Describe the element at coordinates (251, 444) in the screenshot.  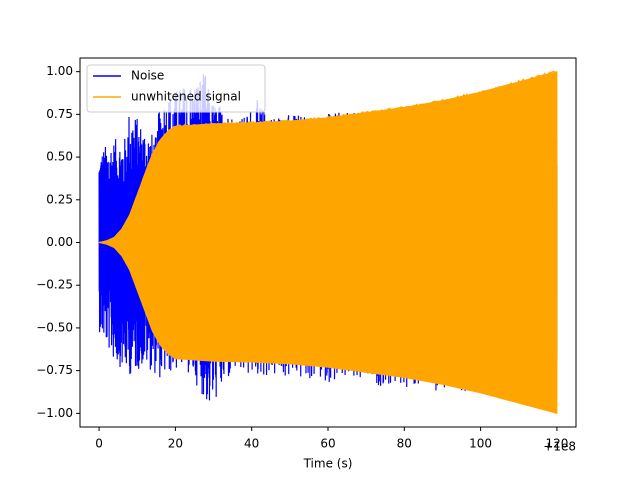
I see `x-tick-label: 40` at that location.